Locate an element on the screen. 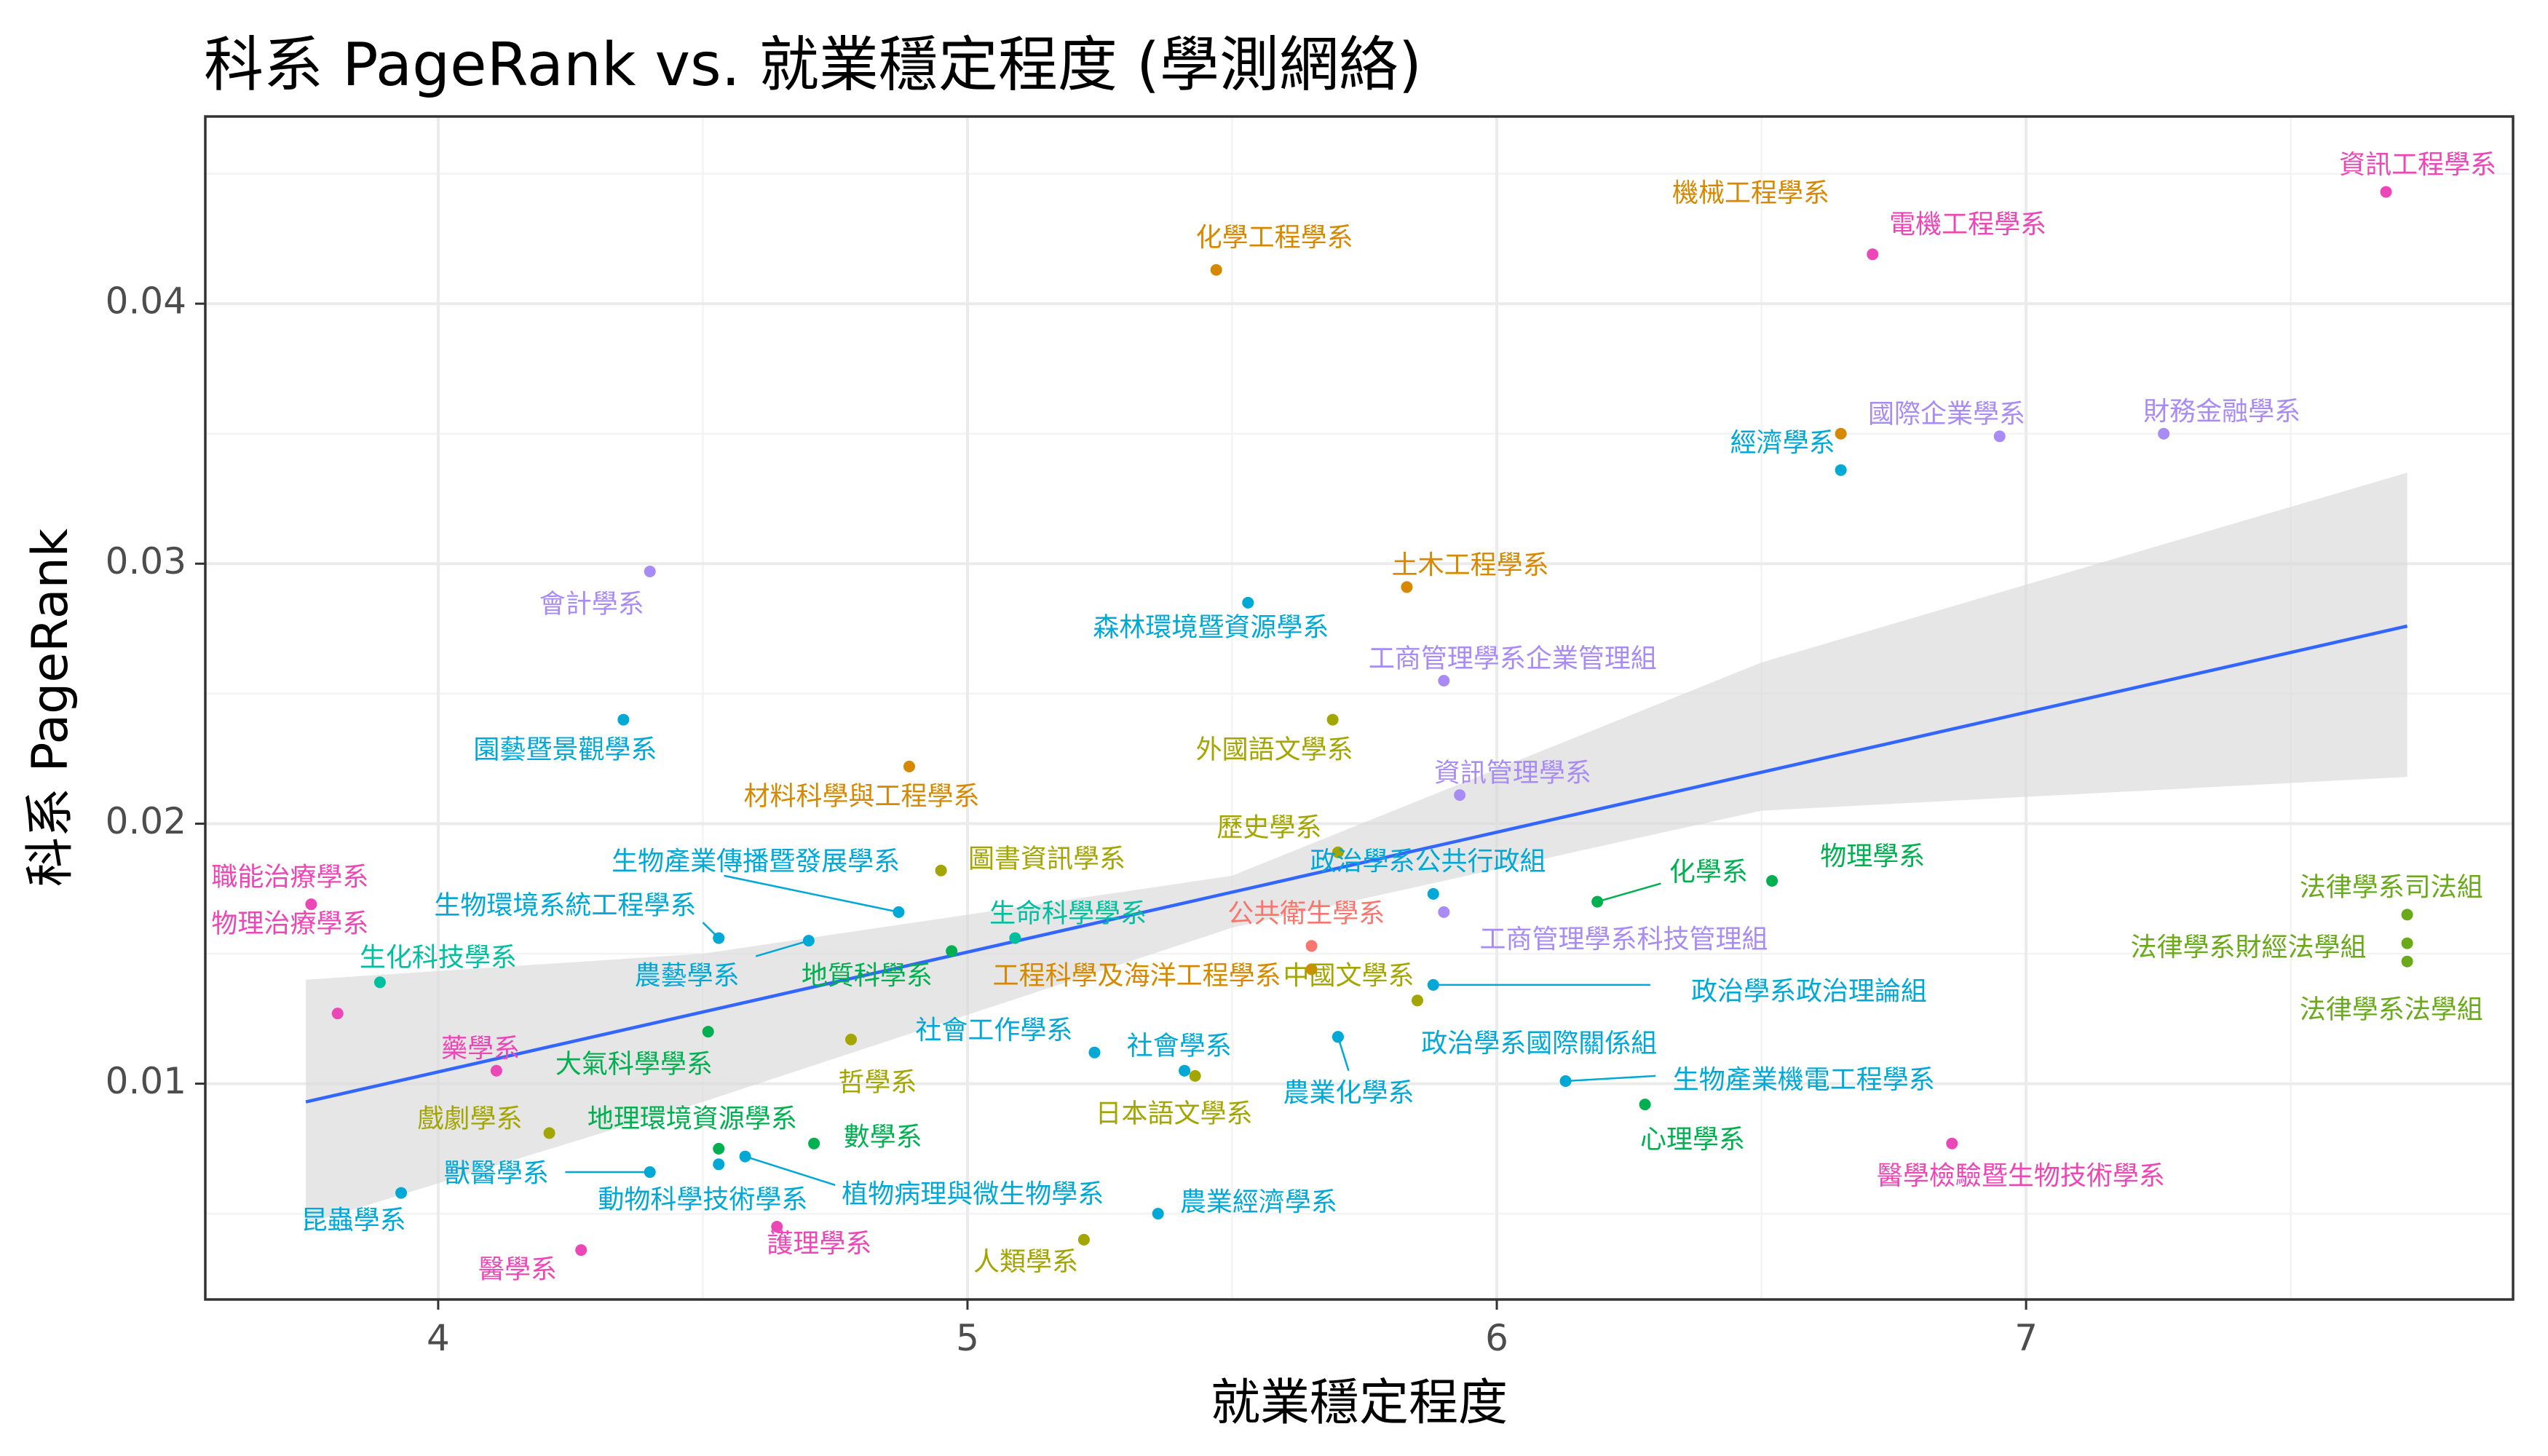  point-label: 歷史學系 is located at coordinates (1268, 828).